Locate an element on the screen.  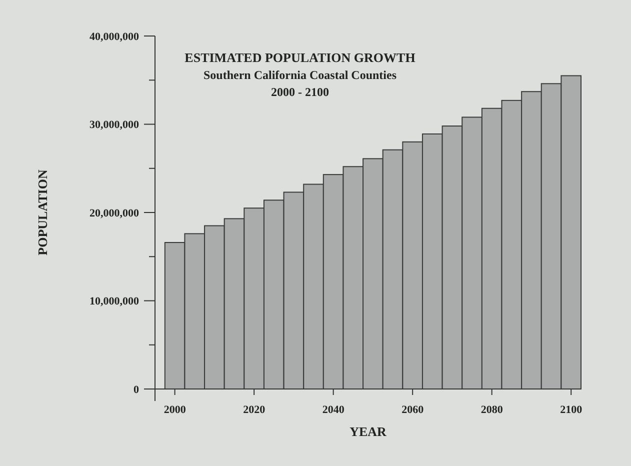
y-tick-label: 20,000,000 is located at coordinates (115, 213).